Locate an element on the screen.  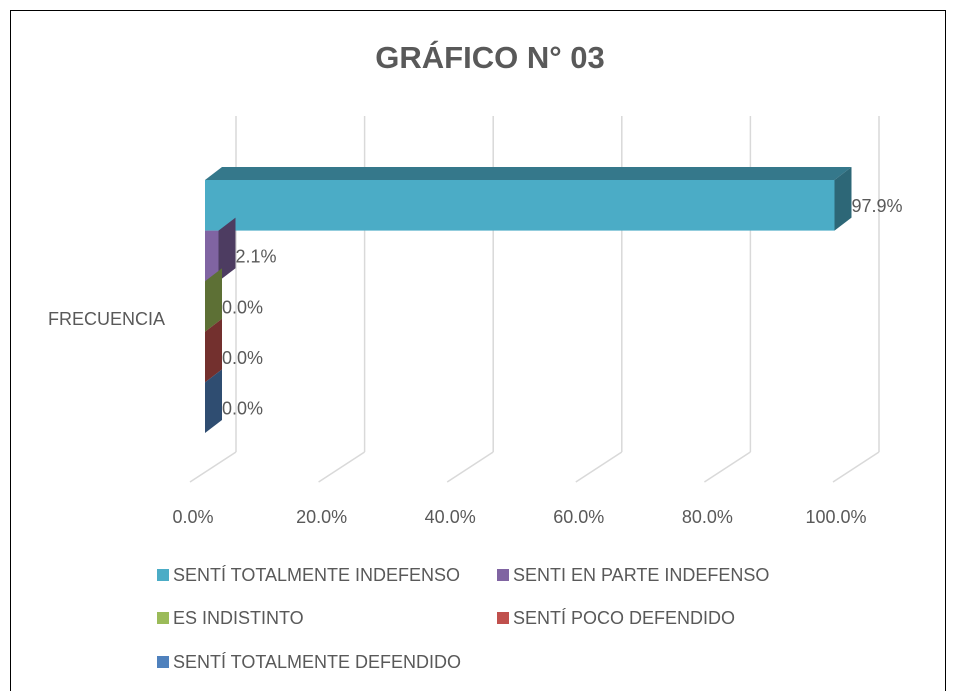
legend-label: SENTÍ TOTALMENTE DEFENDIDO is located at coordinates (317, 662).